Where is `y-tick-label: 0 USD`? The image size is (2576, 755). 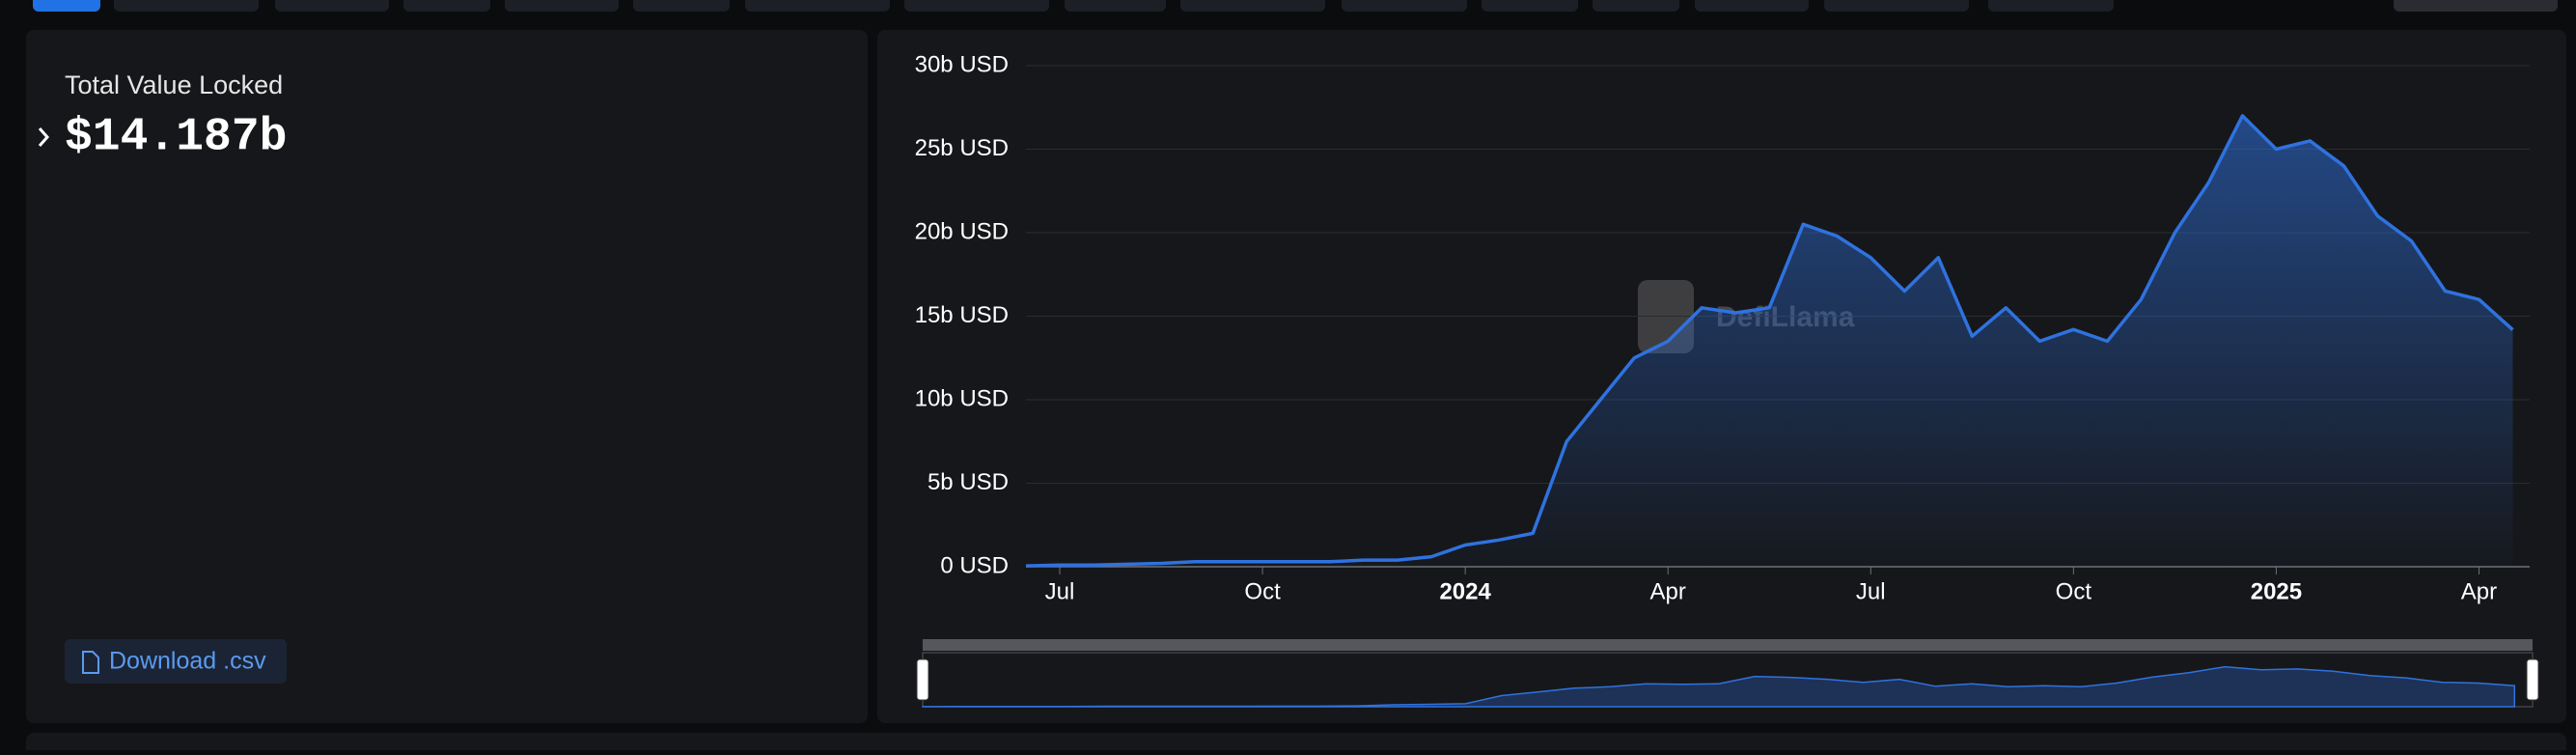
y-tick-label: 0 USD is located at coordinates (974, 565).